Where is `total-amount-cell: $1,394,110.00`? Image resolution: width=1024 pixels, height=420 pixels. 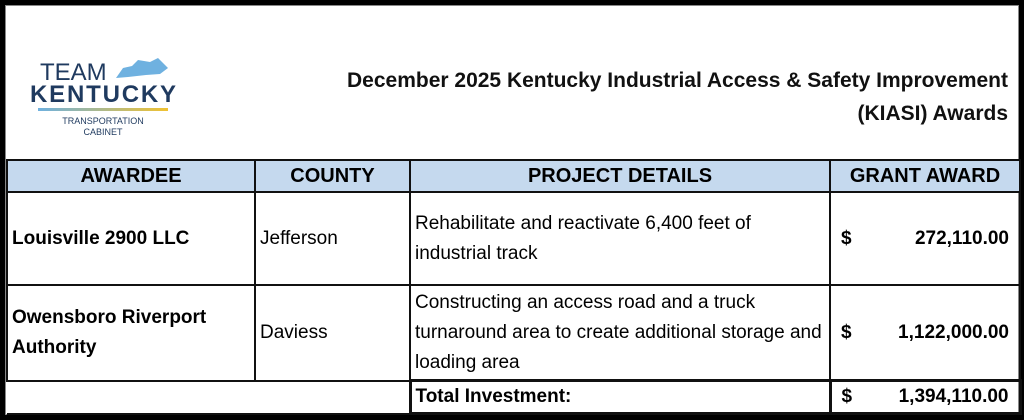
total-amount-cell: $1,394,110.00 is located at coordinates (925, 397).